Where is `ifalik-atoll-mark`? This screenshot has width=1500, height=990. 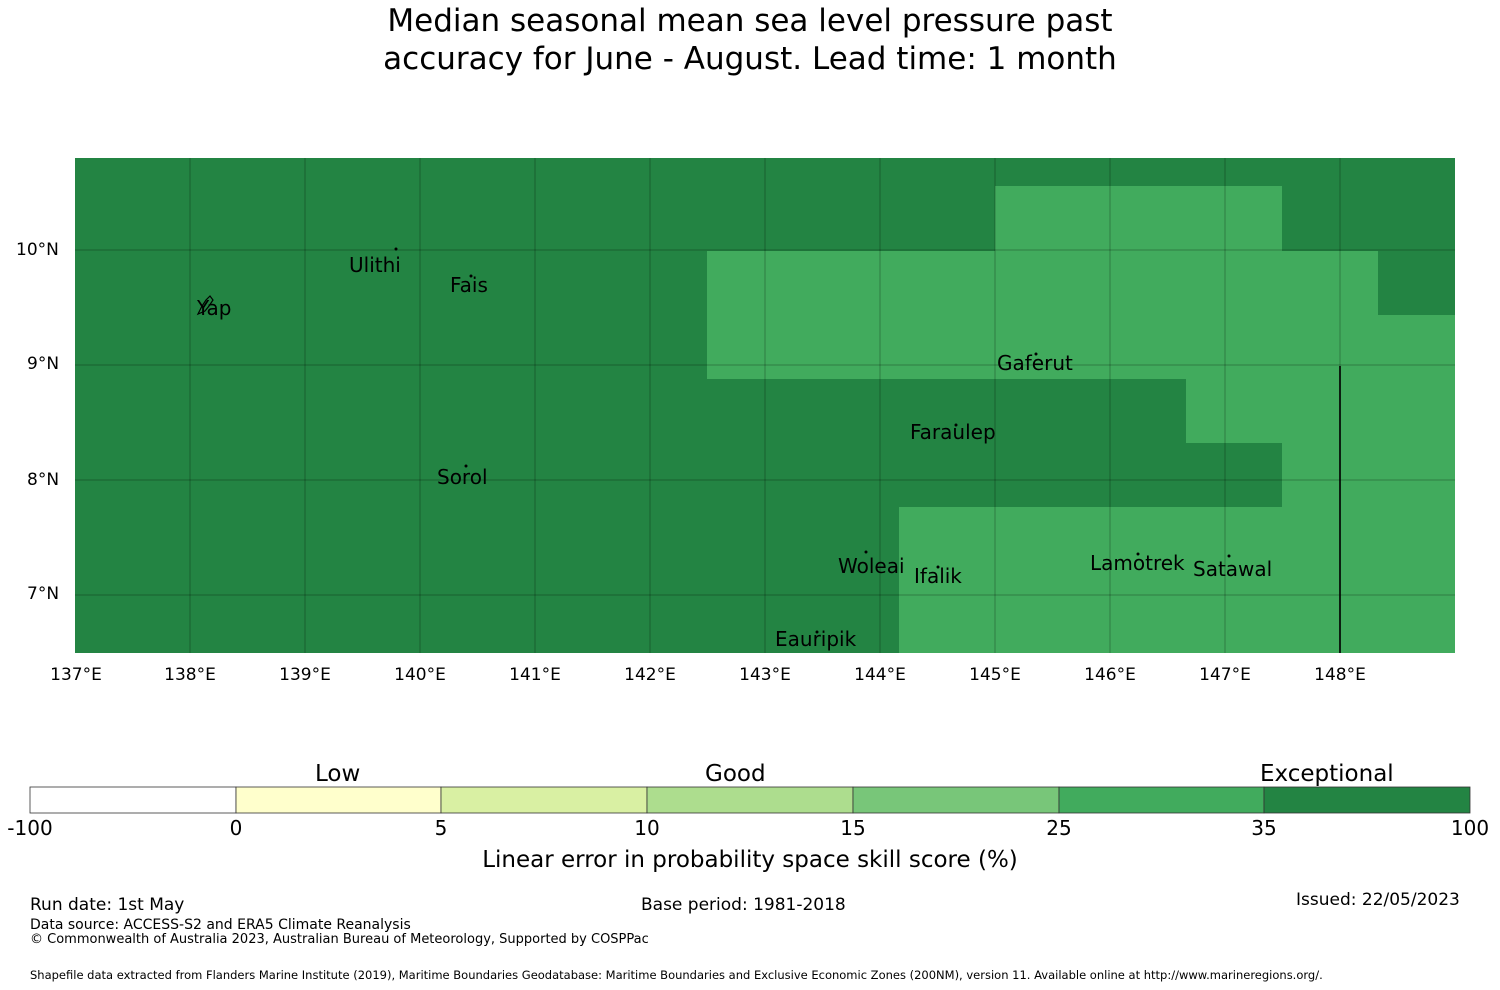 ifalik-atoll-mark is located at coordinates (938, 567).